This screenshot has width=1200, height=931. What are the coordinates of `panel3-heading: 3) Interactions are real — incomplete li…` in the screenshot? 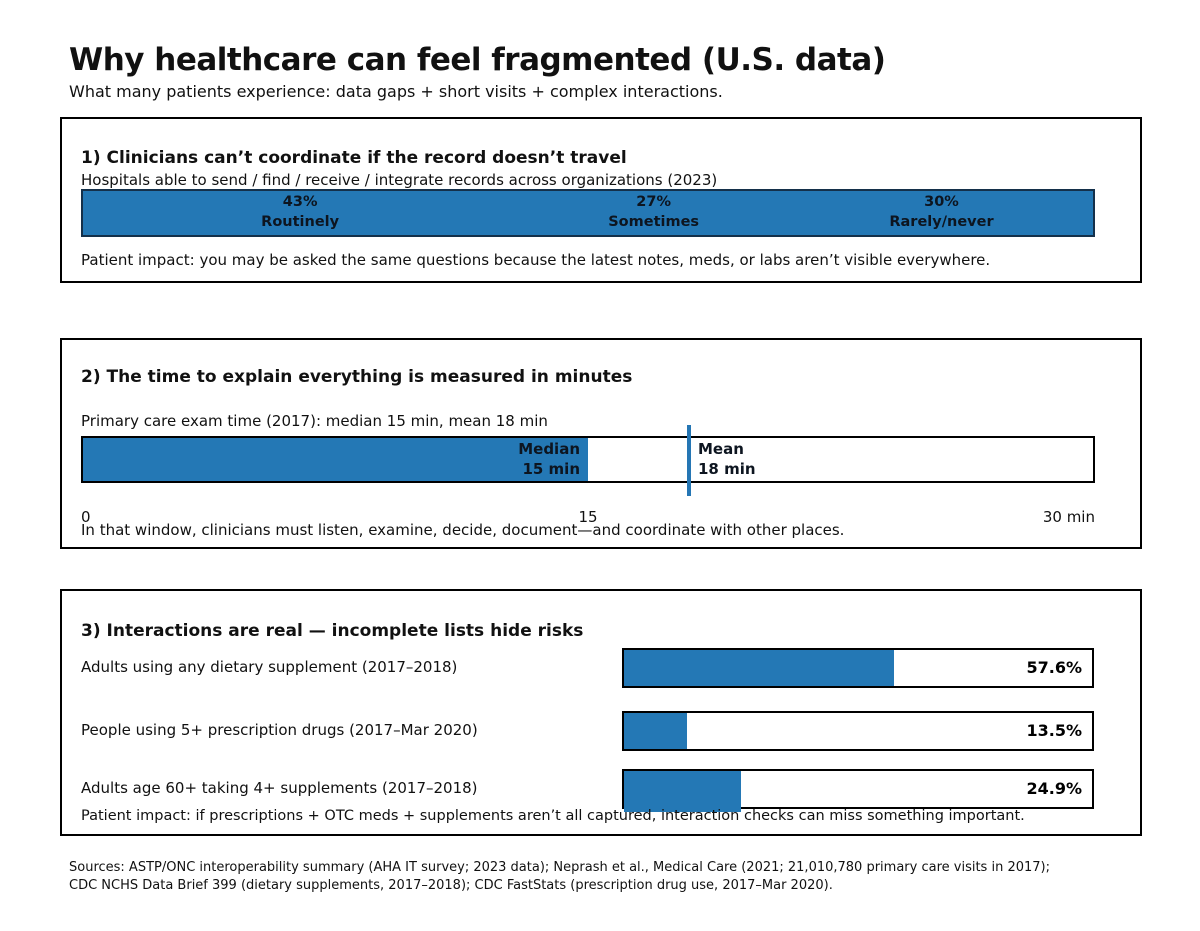 It's located at (332, 631).